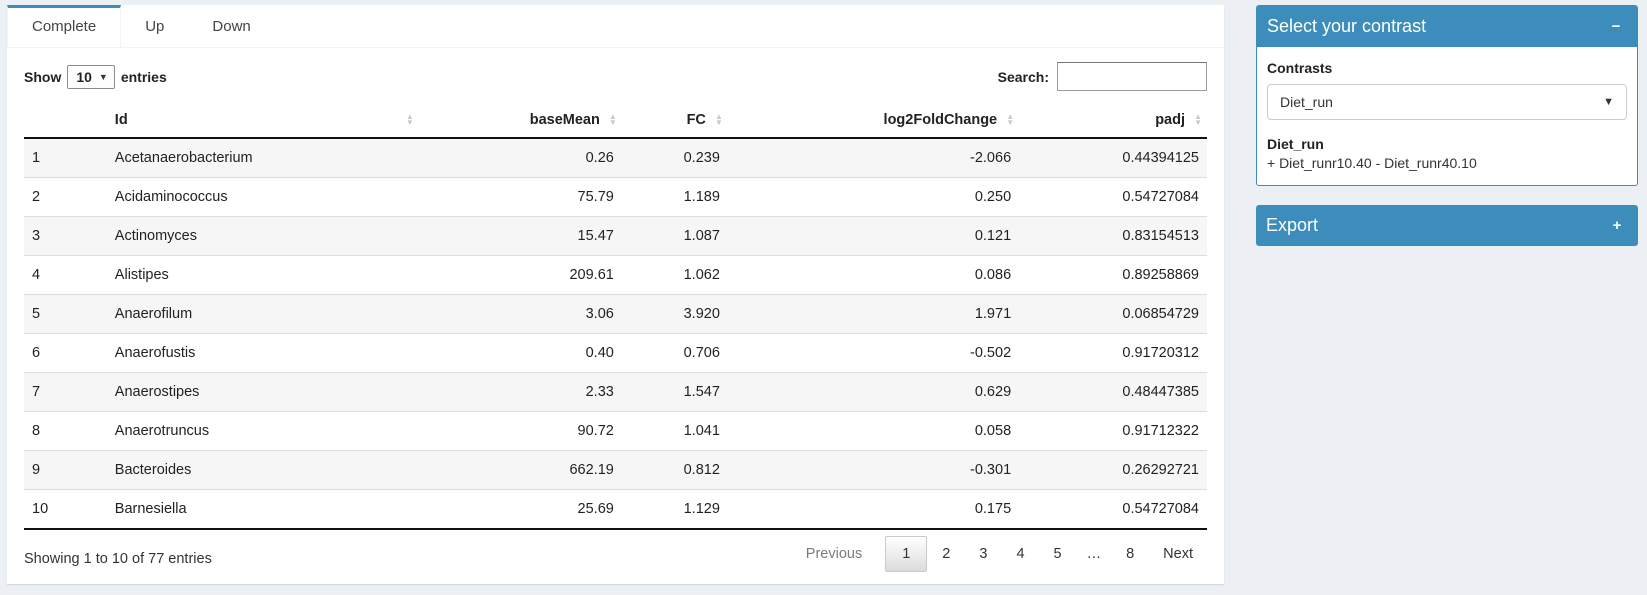  I want to click on cell-log2foldchange: -0.301, so click(873, 470).